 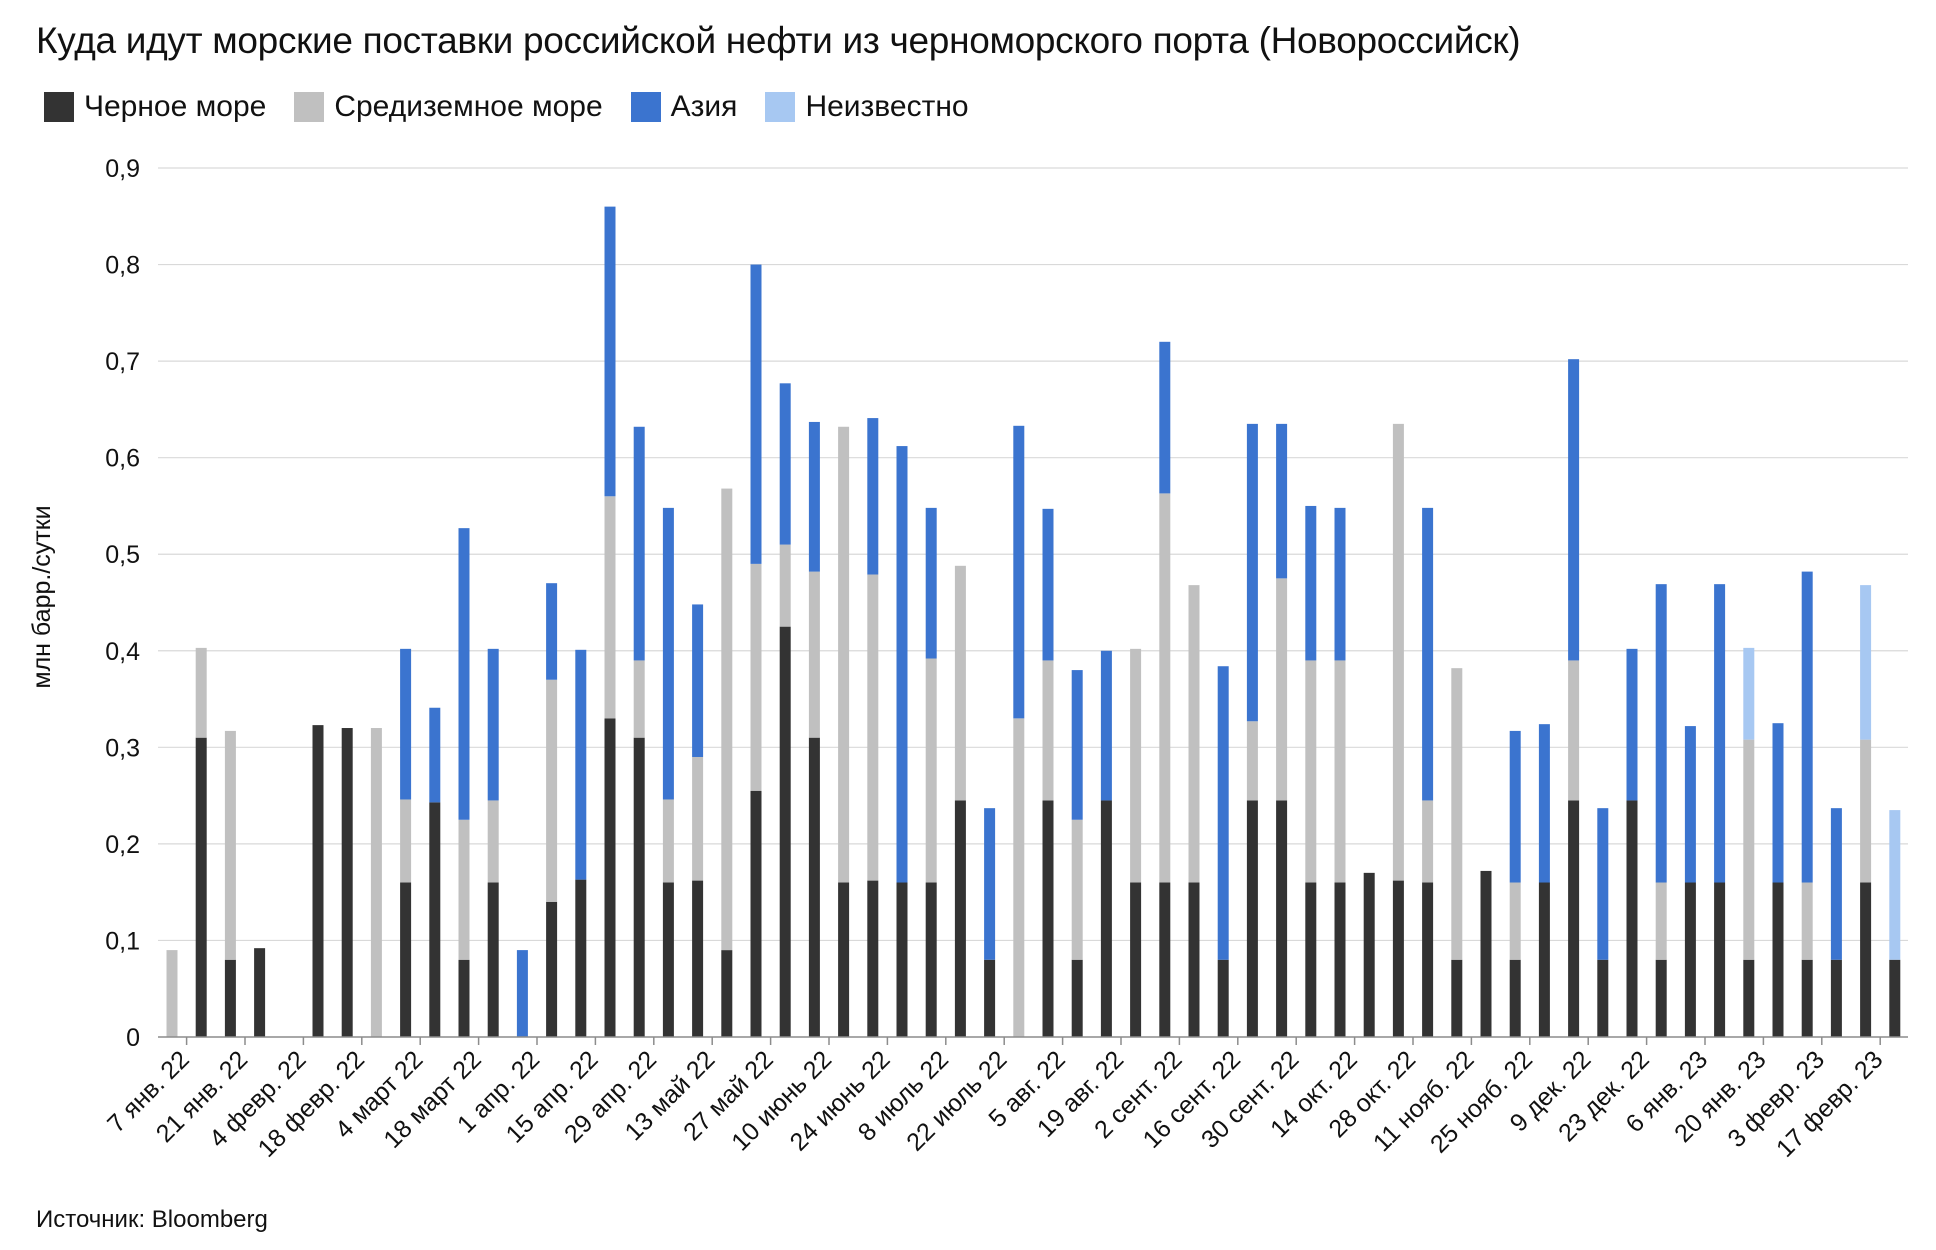 I want to click on y-tick-label: 0, so click(x=133, y=1038).